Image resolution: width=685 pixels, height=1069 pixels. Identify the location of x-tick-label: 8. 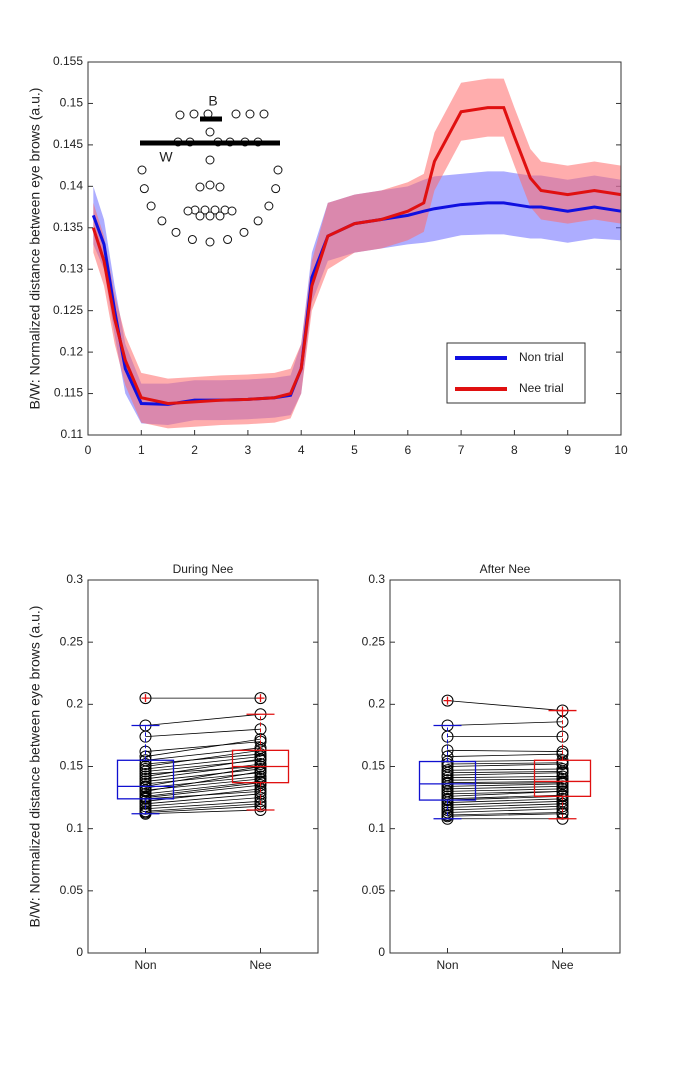
(514, 450).